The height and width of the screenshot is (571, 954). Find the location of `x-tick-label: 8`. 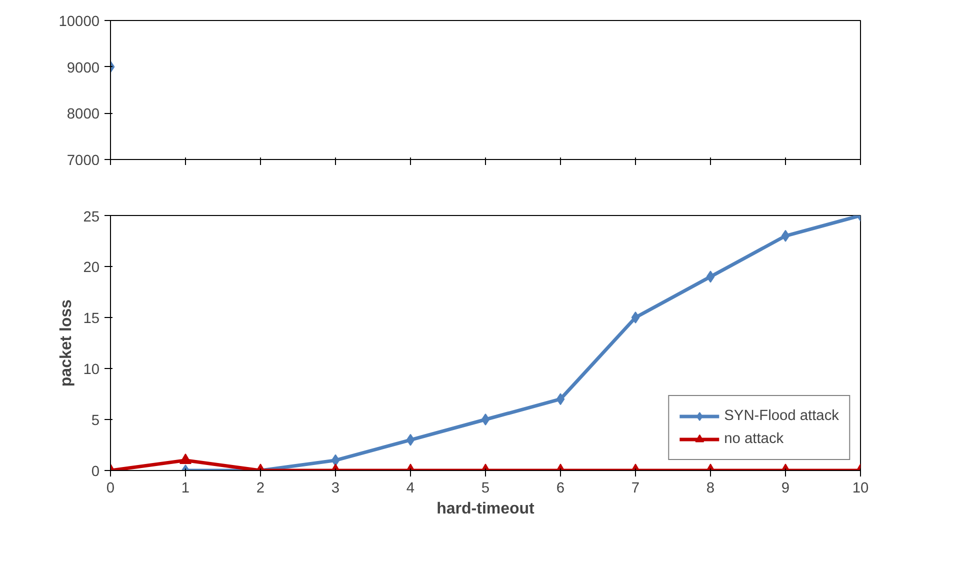

x-tick-label: 8 is located at coordinates (710, 488).